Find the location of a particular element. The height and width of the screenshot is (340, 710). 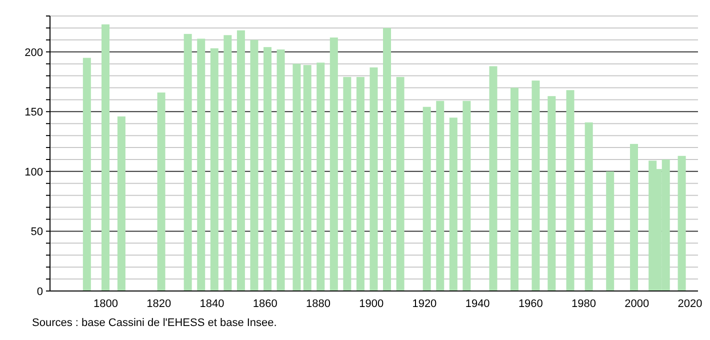

x-tick-label: 1860 is located at coordinates (265, 304).